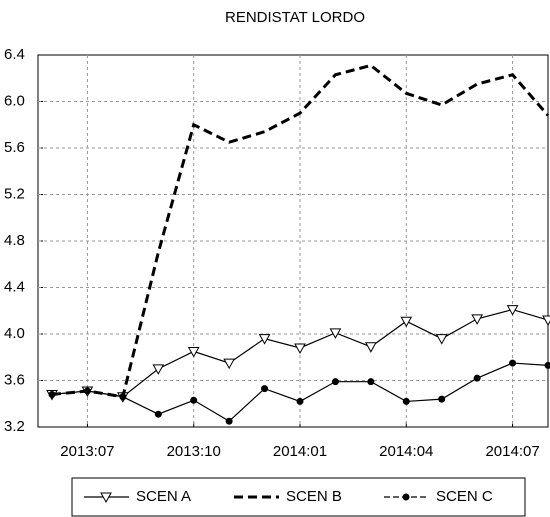 This screenshot has width=550, height=517. I want to click on y-tick-label: 4.0, so click(14, 333).